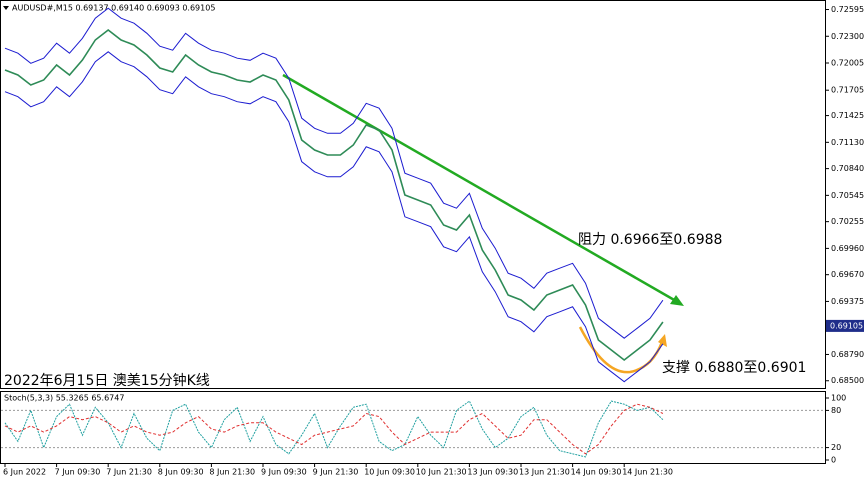 The height and width of the screenshot is (480, 865). Describe the element at coordinates (284, 472) in the screenshot. I see `x-tick-label: 9 Jun 09:30` at that location.